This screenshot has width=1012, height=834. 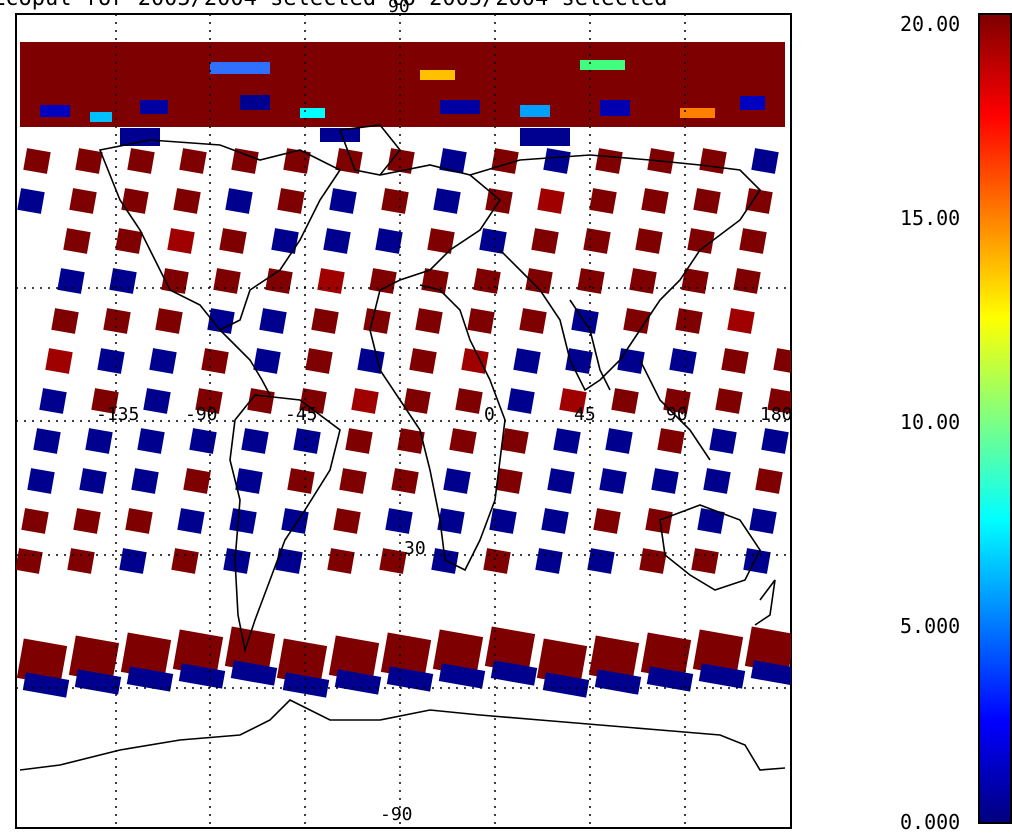 I want to click on lon-label-0: 0, so click(x=489, y=414).